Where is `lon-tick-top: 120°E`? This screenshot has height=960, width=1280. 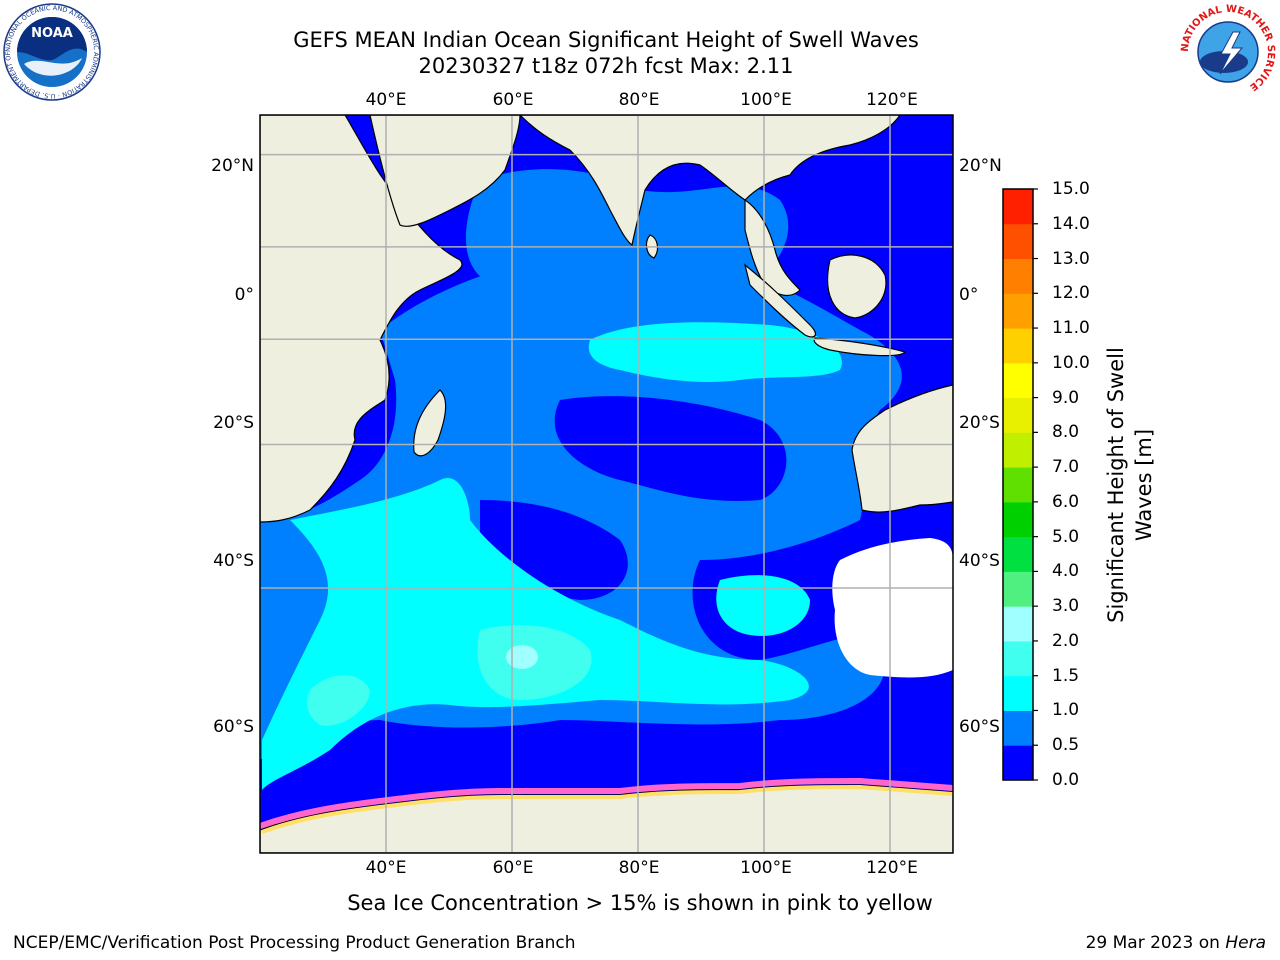 lon-tick-top: 120°E is located at coordinates (892, 100).